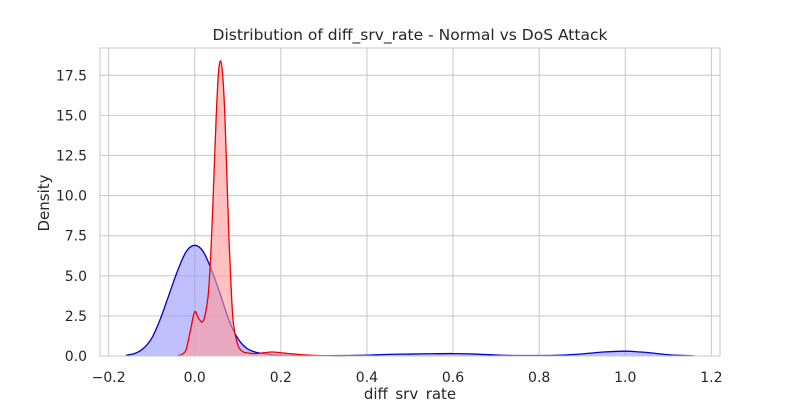  I want to click on y-tick-label: 7.5, so click(76, 237).